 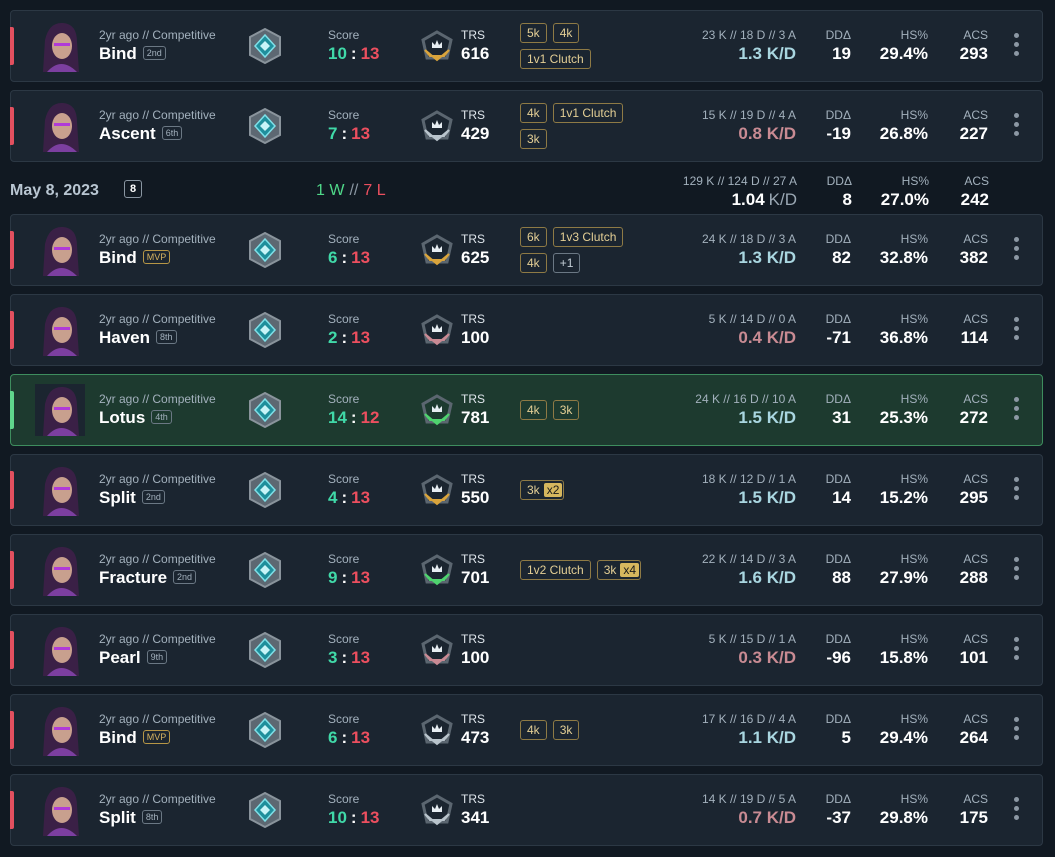 What do you see at coordinates (973, 53) in the screenshot?
I see `acs-value: 293` at bounding box center [973, 53].